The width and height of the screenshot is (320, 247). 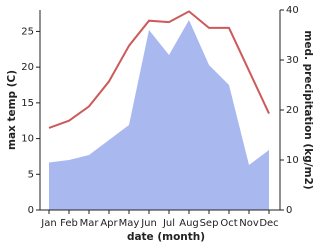 I want to click on y-tick-label: 0, so click(x=31, y=210).